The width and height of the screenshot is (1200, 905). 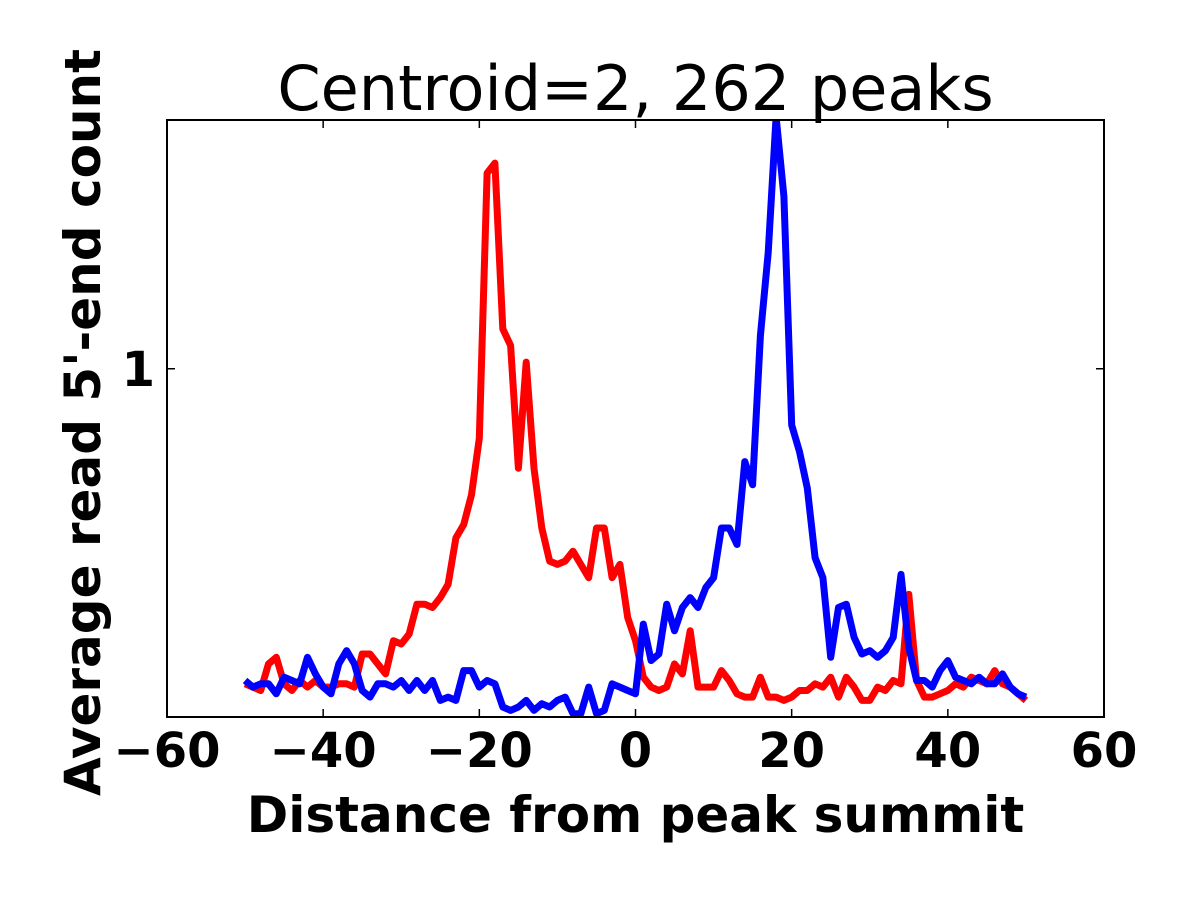 What do you see at coordinates (166, 751) in the screenshot?
I see `x-tick-label: −60` at bounding box center [166, 751].